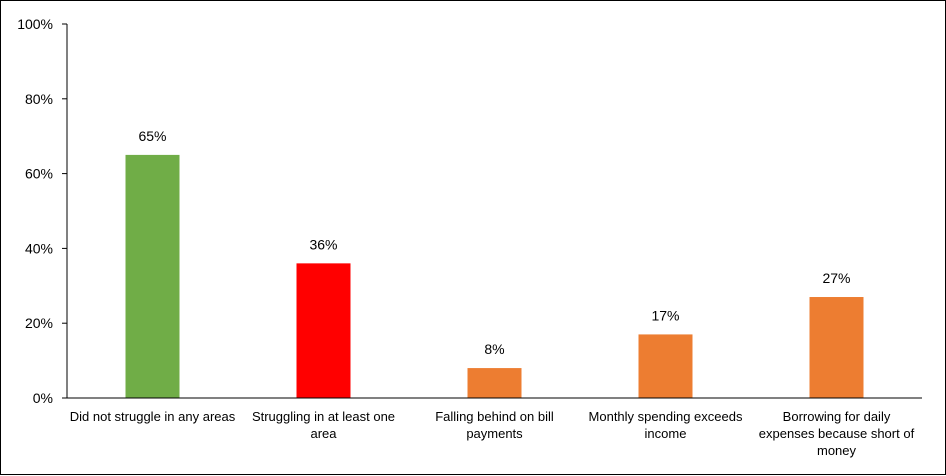 The height and width of the screenshot is (476, 946). What do you see at coordinates (152, 136) in the screenshot?
I see `bar-value-label: 65%` at bounding box center [152, 136].